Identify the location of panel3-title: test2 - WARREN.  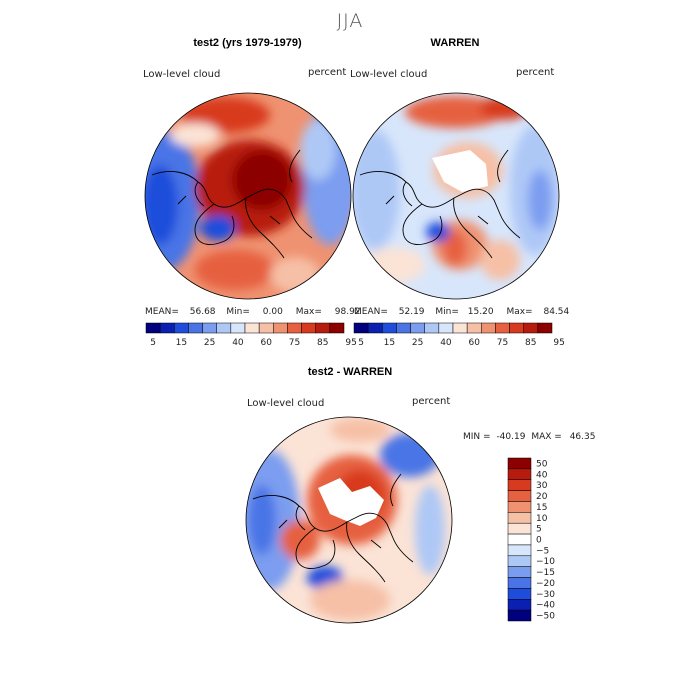
(350, 372).